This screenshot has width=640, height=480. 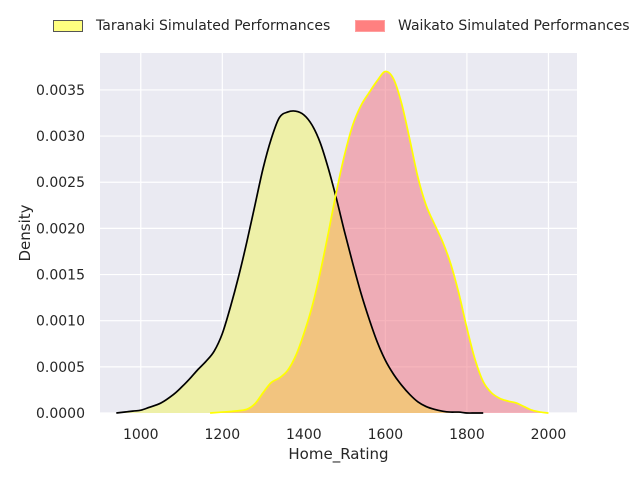 I want to click on y-tick-label: 0.0000, so click(x=60, y=414).